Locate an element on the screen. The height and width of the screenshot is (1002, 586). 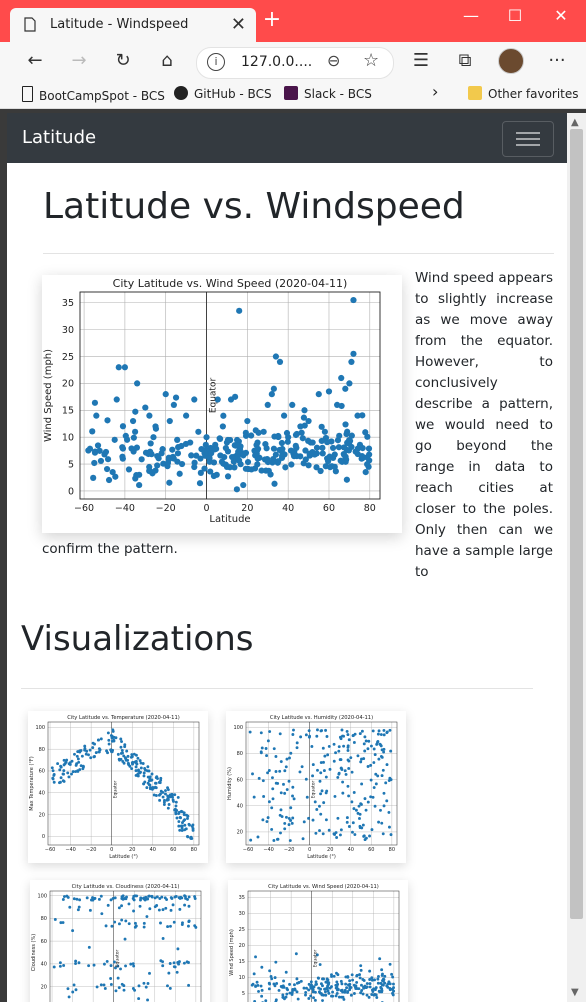
collections-icon: ⧉ is located at coordinates (465, 60).